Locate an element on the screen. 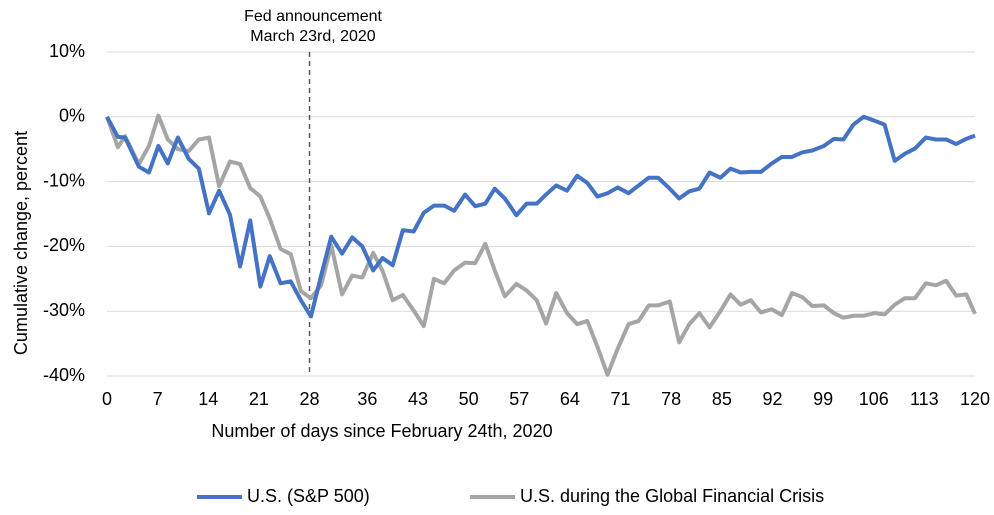 The height and width of the screenshot is (515, 994). x-tick-label: 28 is located at coordinates (310, 399).